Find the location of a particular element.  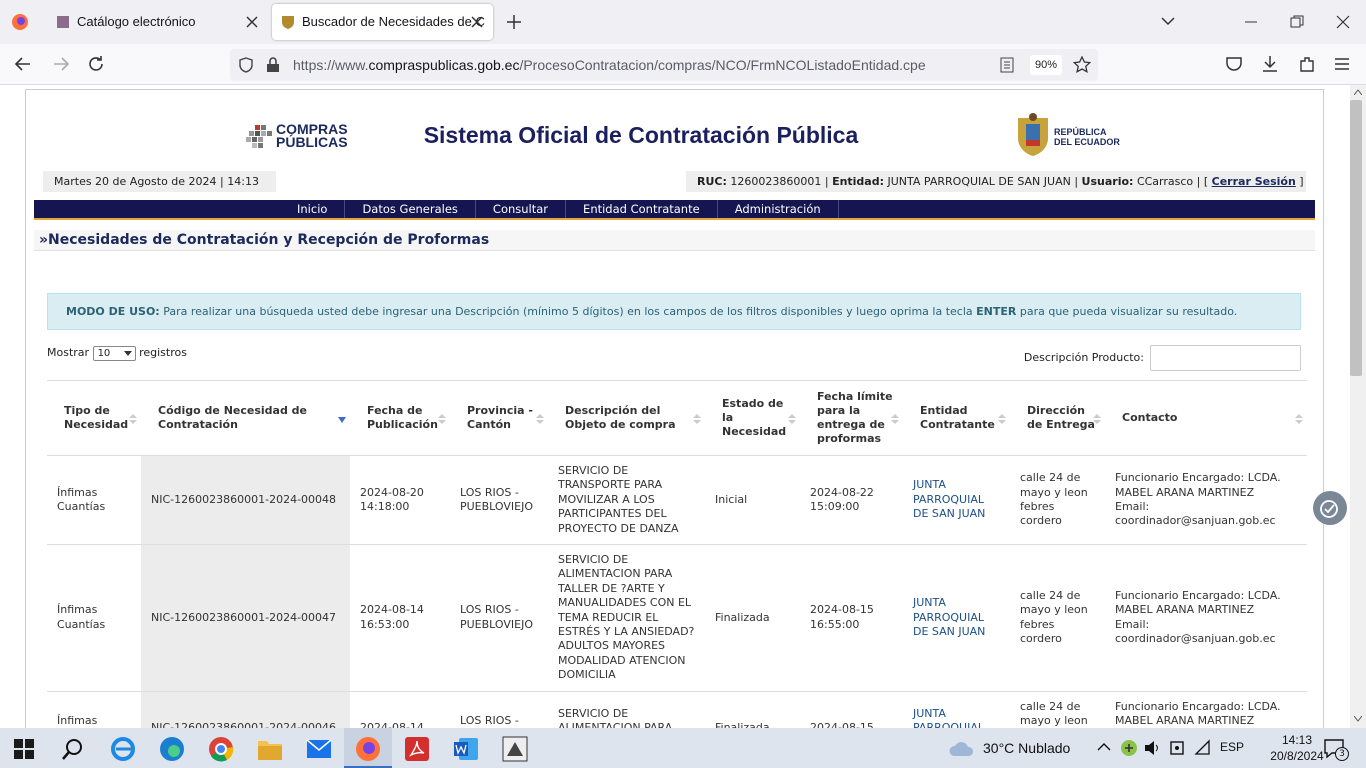

search-label: Descripción Producto: is located at coordinates (1083, 357).